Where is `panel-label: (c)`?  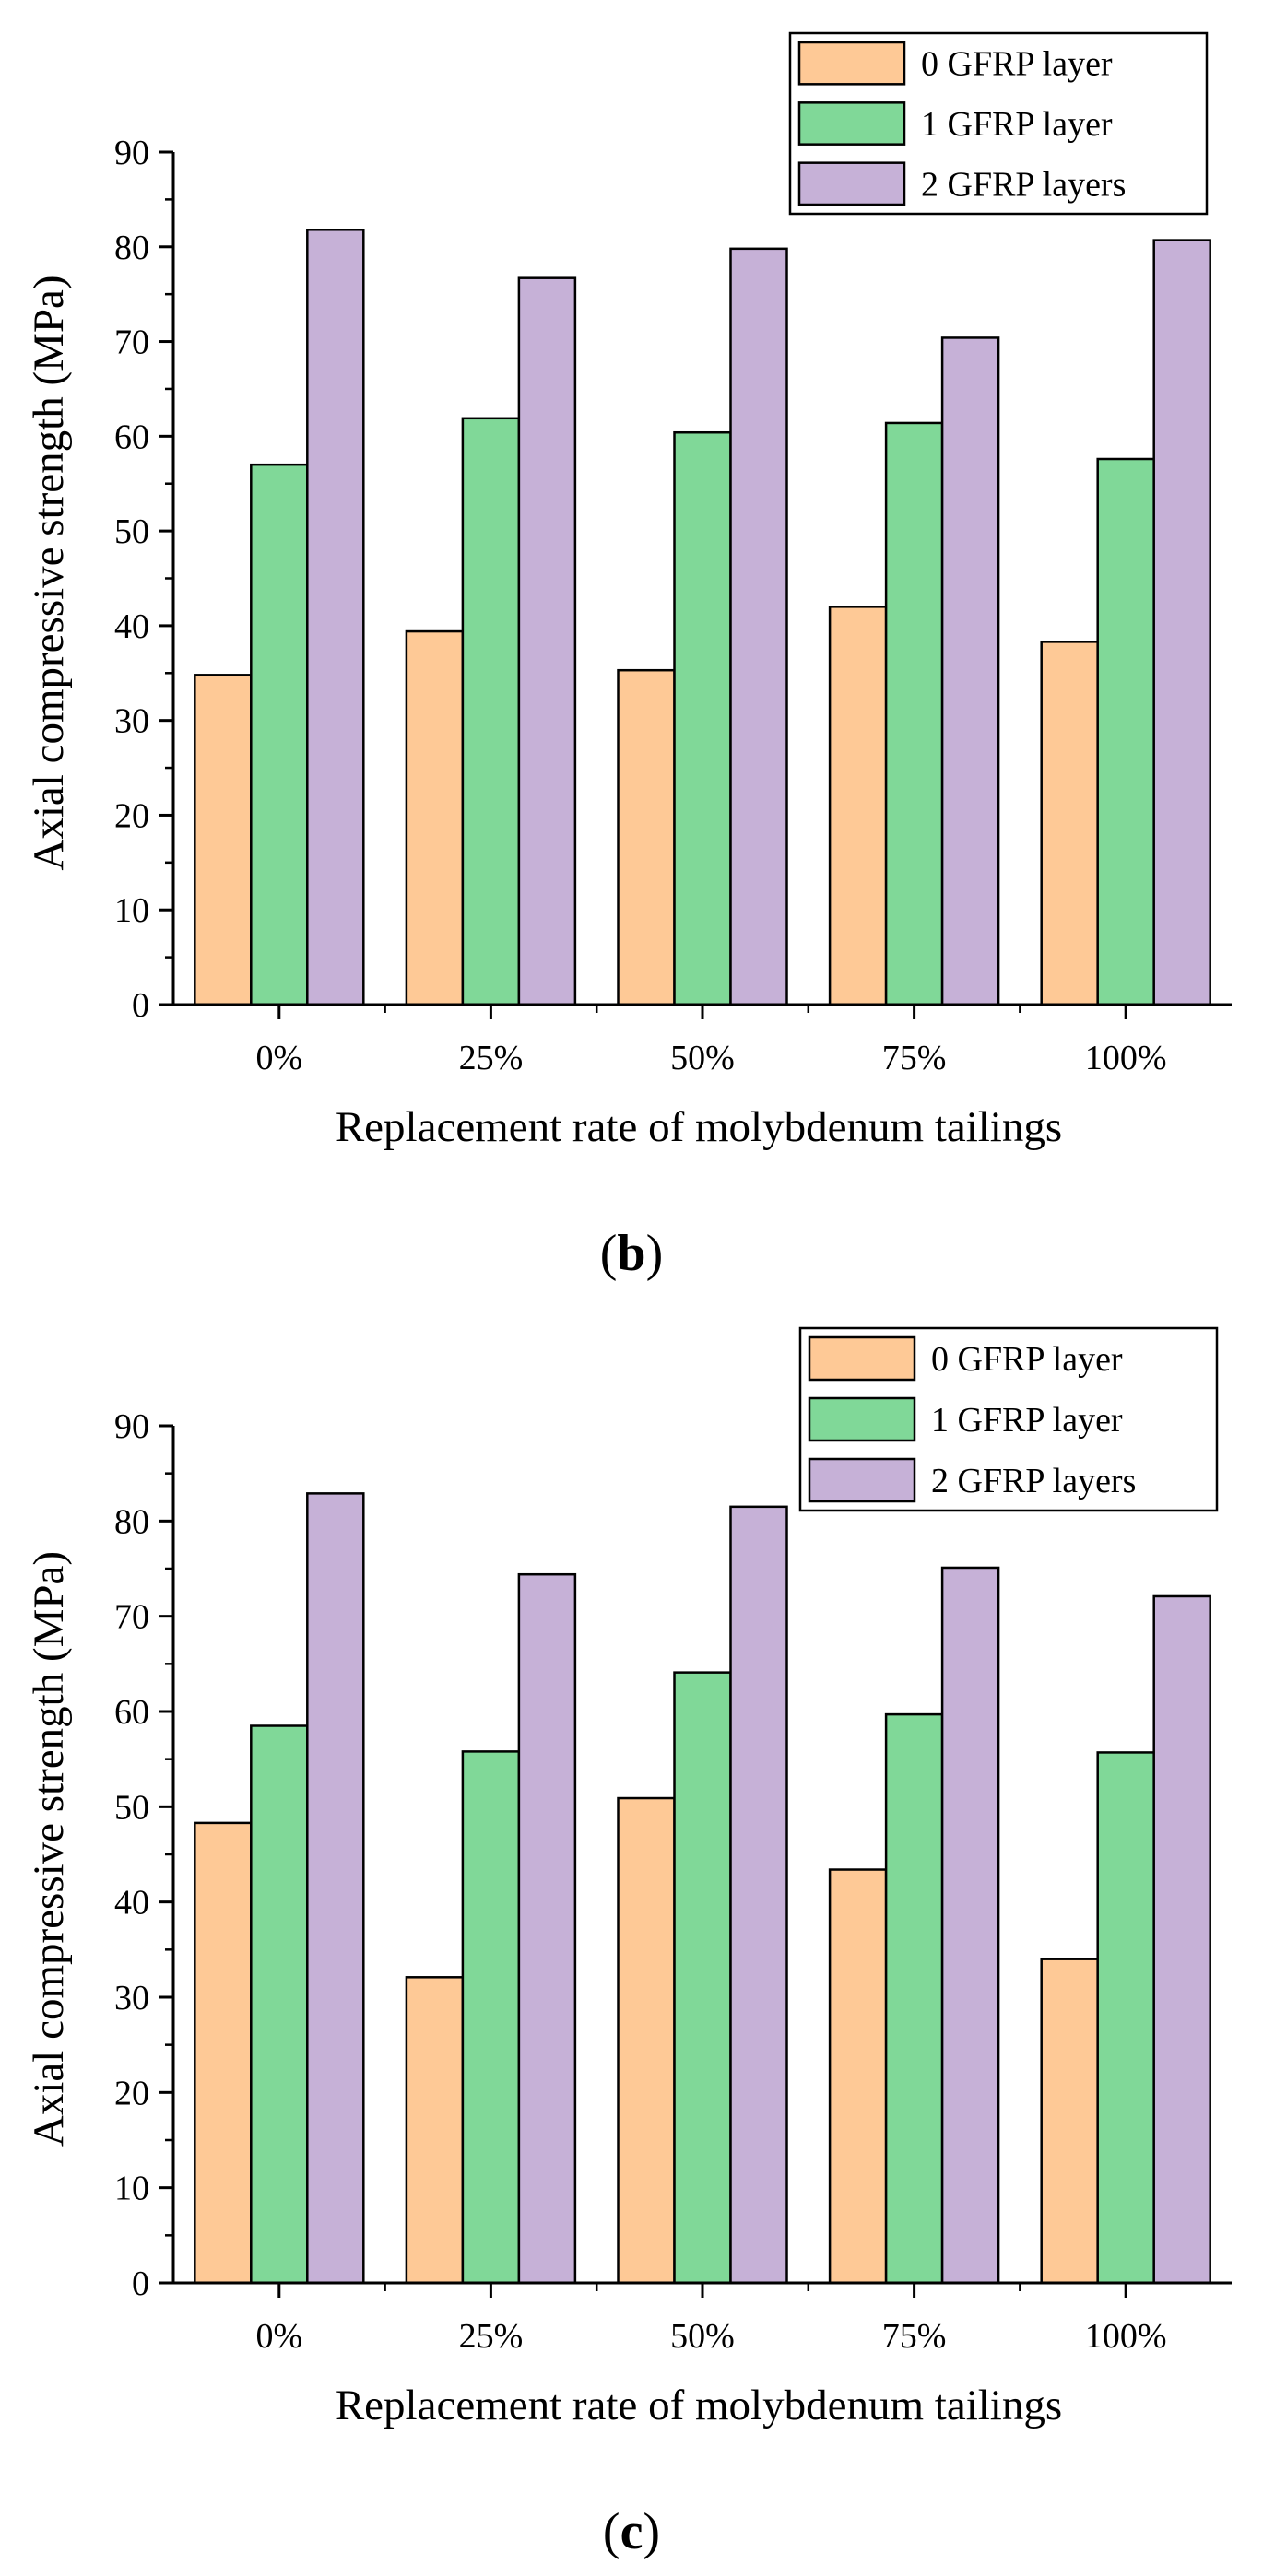 panel-label: (c) is located at coordinates (631, 2531).